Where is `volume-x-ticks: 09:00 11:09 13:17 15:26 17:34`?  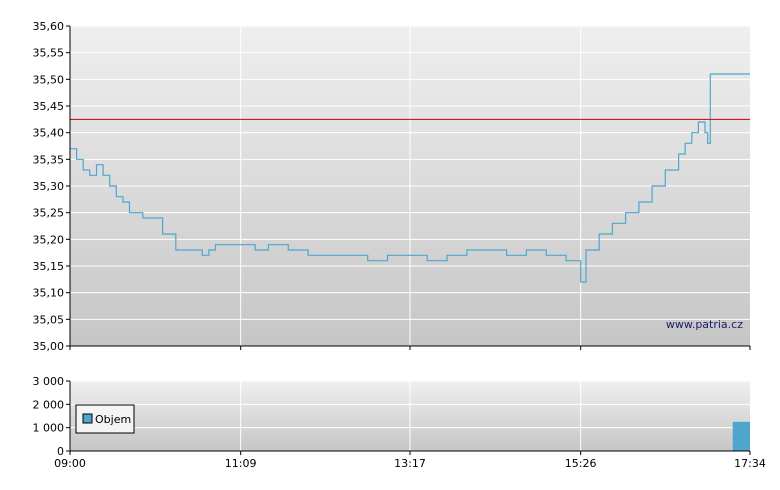
volume-x-ticks: 09:00 11:09 13:17 15:26 17:34 is located at coordinates (410, 460).